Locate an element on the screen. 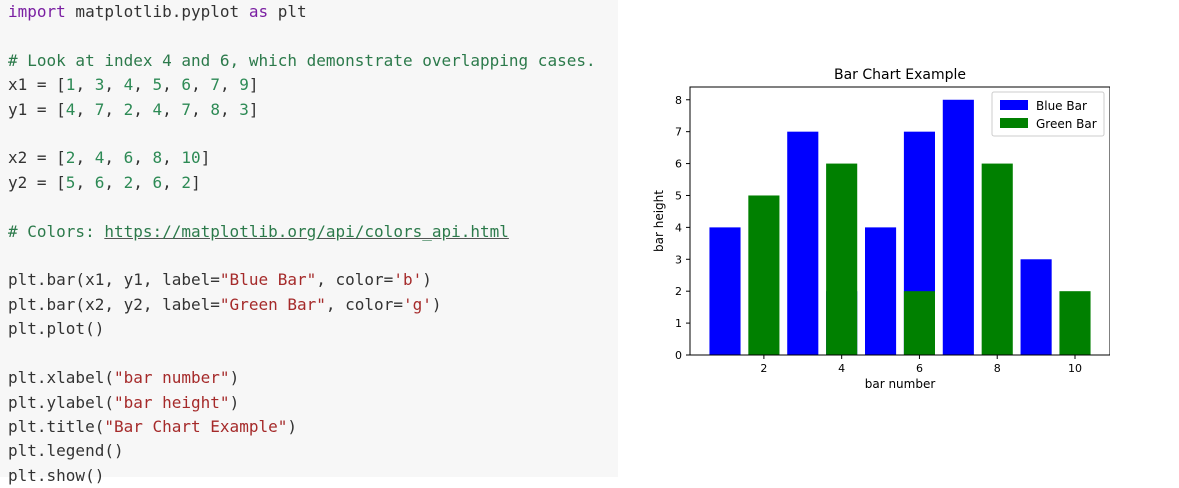 The height and width of the screenshot is (488, 1179). x-tick-label: 6 is located at coordinates (919, 368).